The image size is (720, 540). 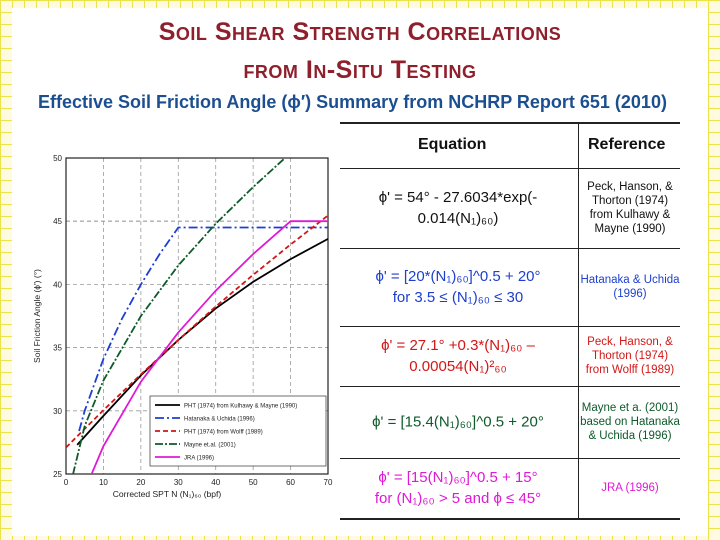 What do you see at coordinates (458, 345) in the screenshot?
I see `equation-line1: ϕ' = 27.1° +0.3*(N₁)₆₀ –` at bounding box center [458, 345].